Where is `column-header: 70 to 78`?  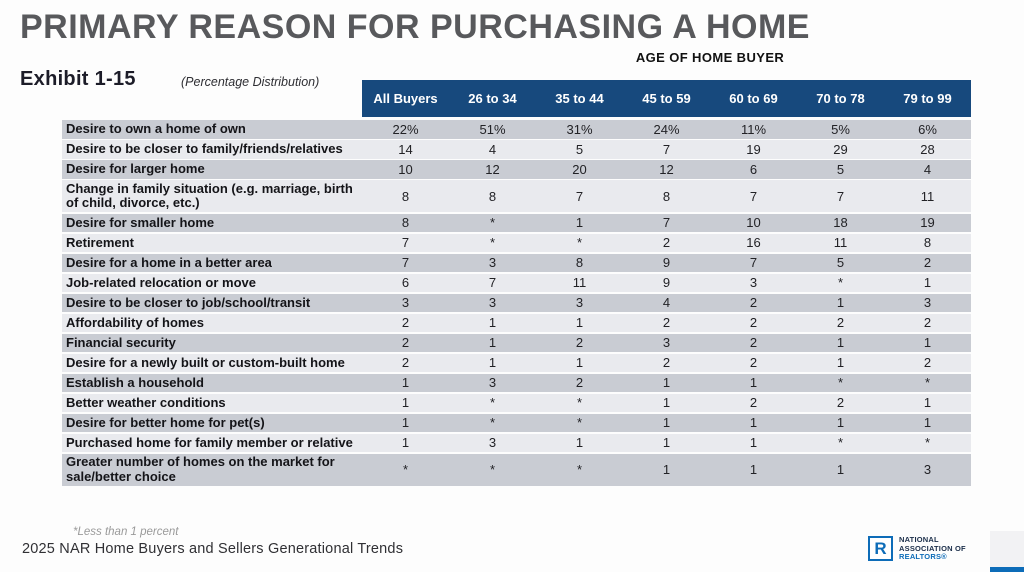
column-header: 70 to 78 is located at coordinates (840, 98).